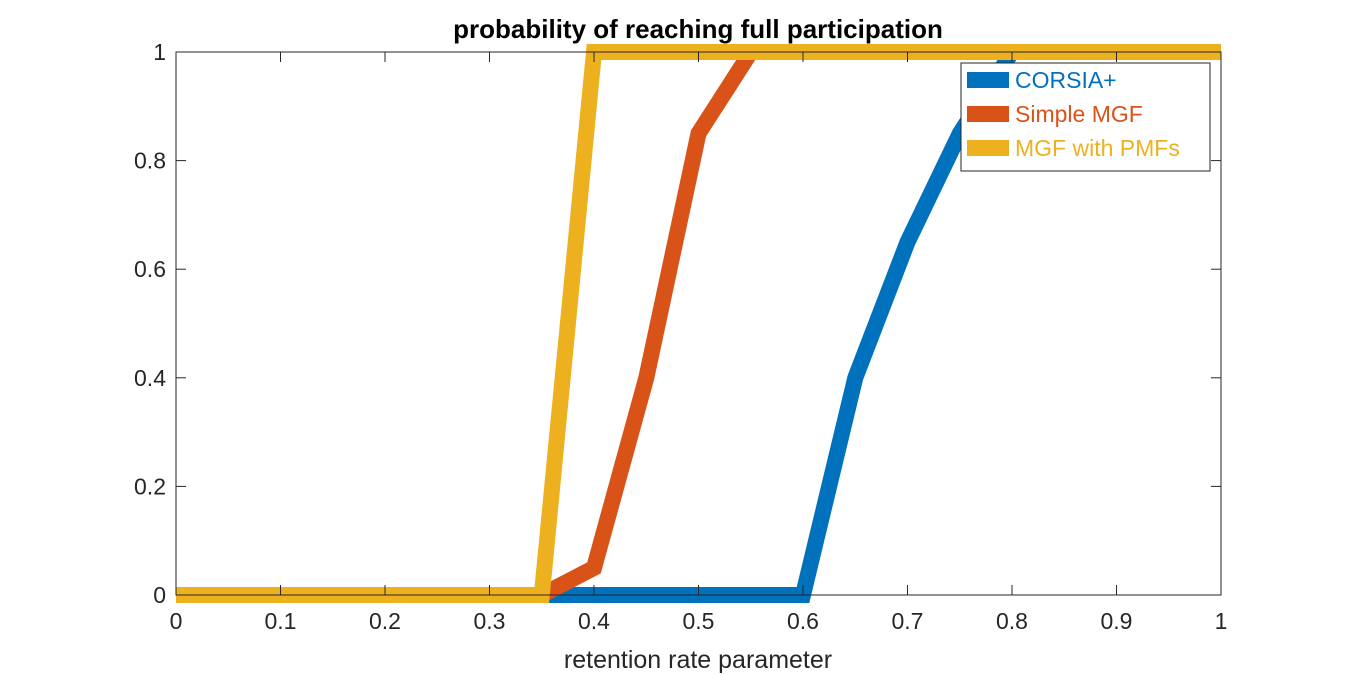 The width and height of the screenshot is (1350, 675). Describe the element at coordinates (1012, 621) in the screenshot. I see `x-tick-label: 0.8` at that location.